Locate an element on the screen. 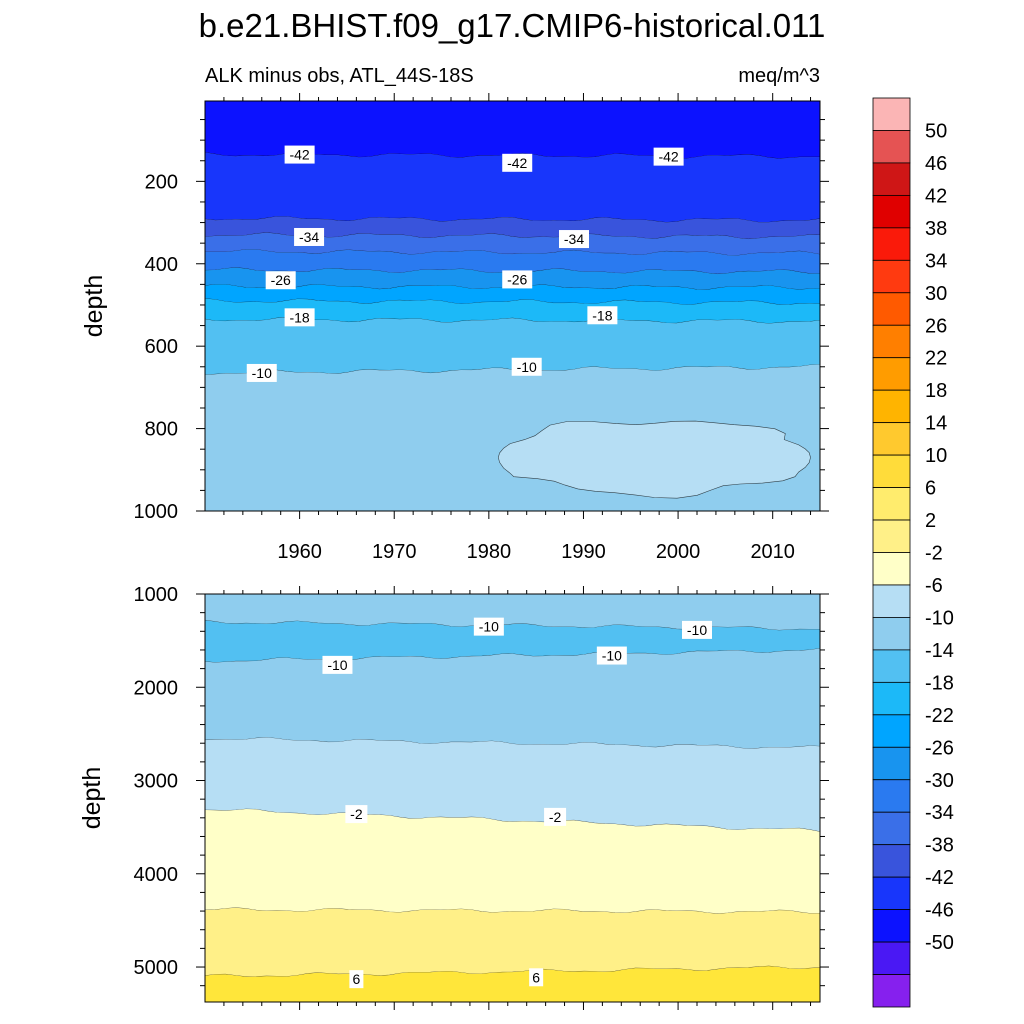 Image resolution: width=1024 pixels, height=1024 pixels. upper-x-tick-label-2: 1980 is located at coordinates (489, 552).